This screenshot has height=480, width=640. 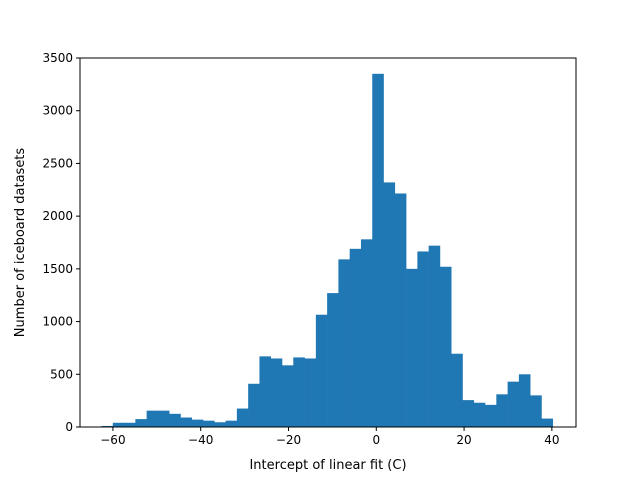 I want to click on y-tick-label: 3000, so click(x=57, y=111).